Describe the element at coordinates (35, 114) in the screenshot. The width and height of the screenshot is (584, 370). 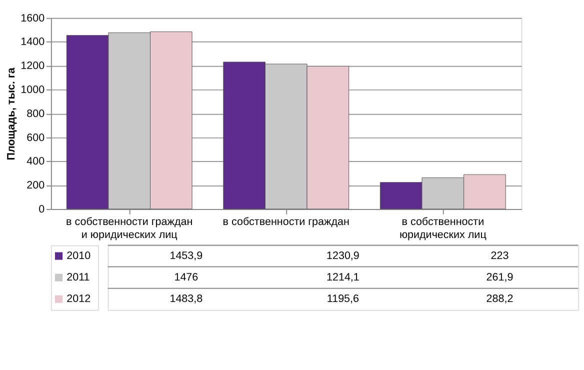
I see `y-tick-label: 800` at that location.